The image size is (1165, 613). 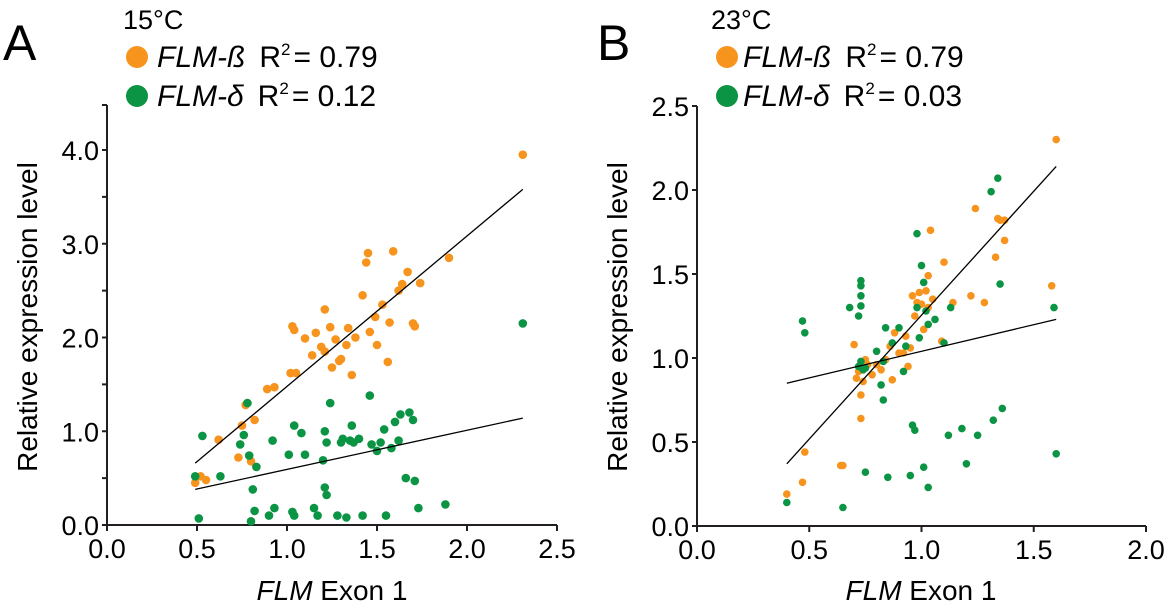 I want to click on y-axis-label: Relative expression level, so click(x=617, y=317).